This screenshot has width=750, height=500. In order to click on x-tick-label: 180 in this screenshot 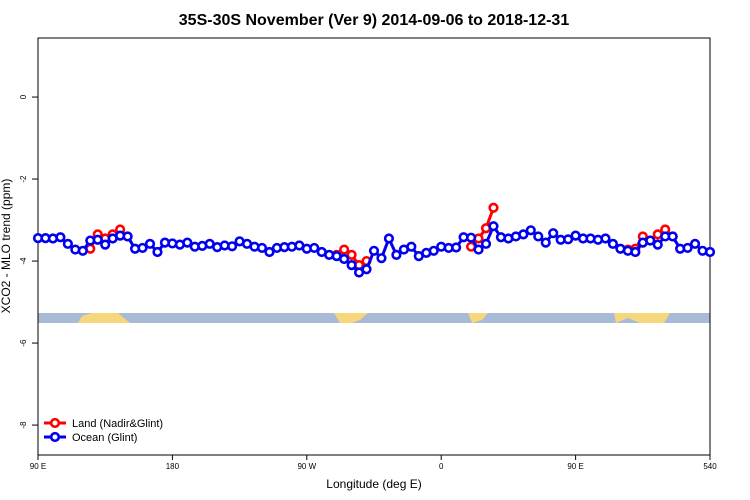, I will do `click(173, 466)`.